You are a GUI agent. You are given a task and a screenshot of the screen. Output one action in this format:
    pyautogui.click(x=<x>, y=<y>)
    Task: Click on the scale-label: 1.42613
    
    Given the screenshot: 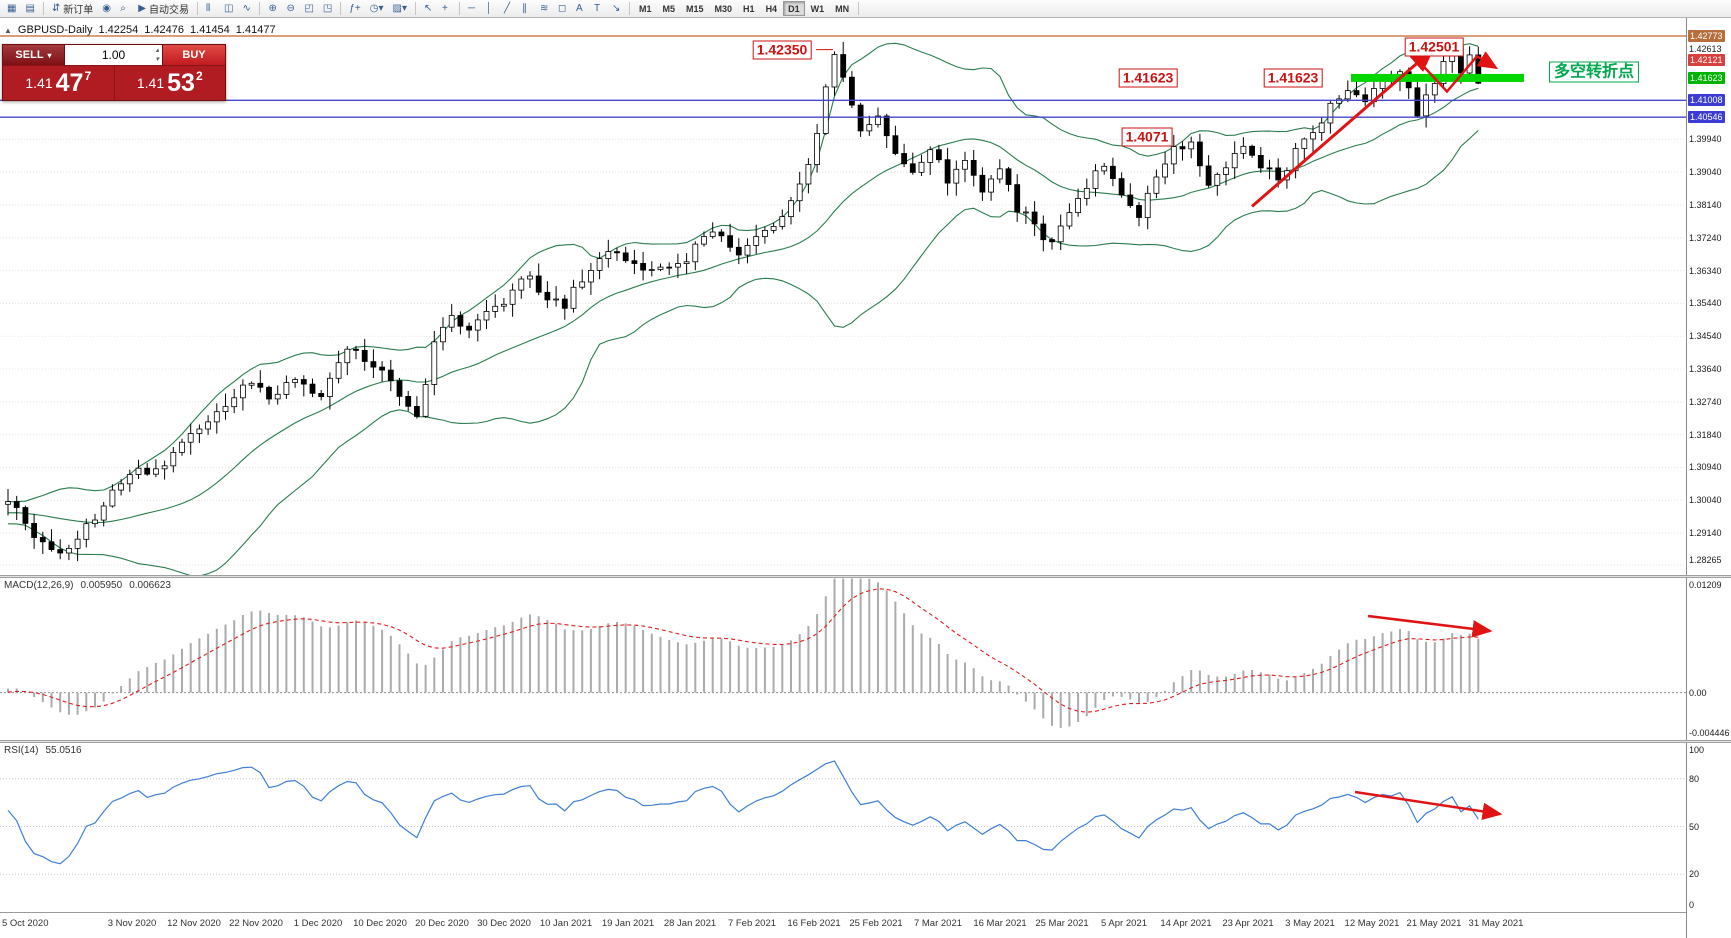 What is the action you would take?
    pyautogui.click(x=1705, y=49)
    